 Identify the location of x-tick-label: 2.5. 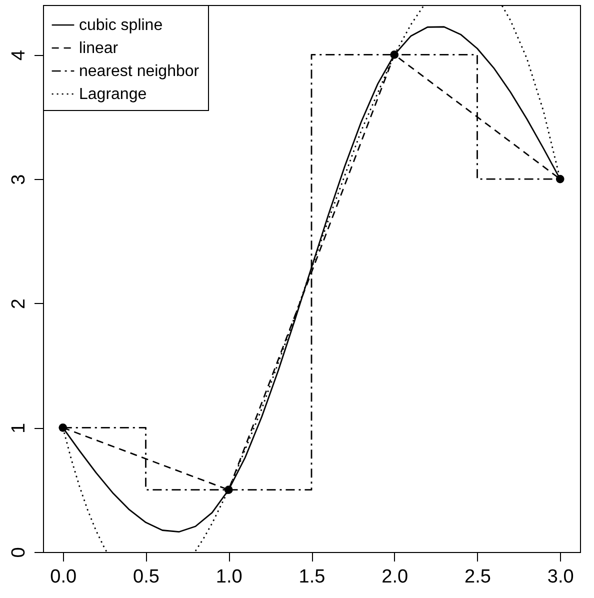
(477, 577).